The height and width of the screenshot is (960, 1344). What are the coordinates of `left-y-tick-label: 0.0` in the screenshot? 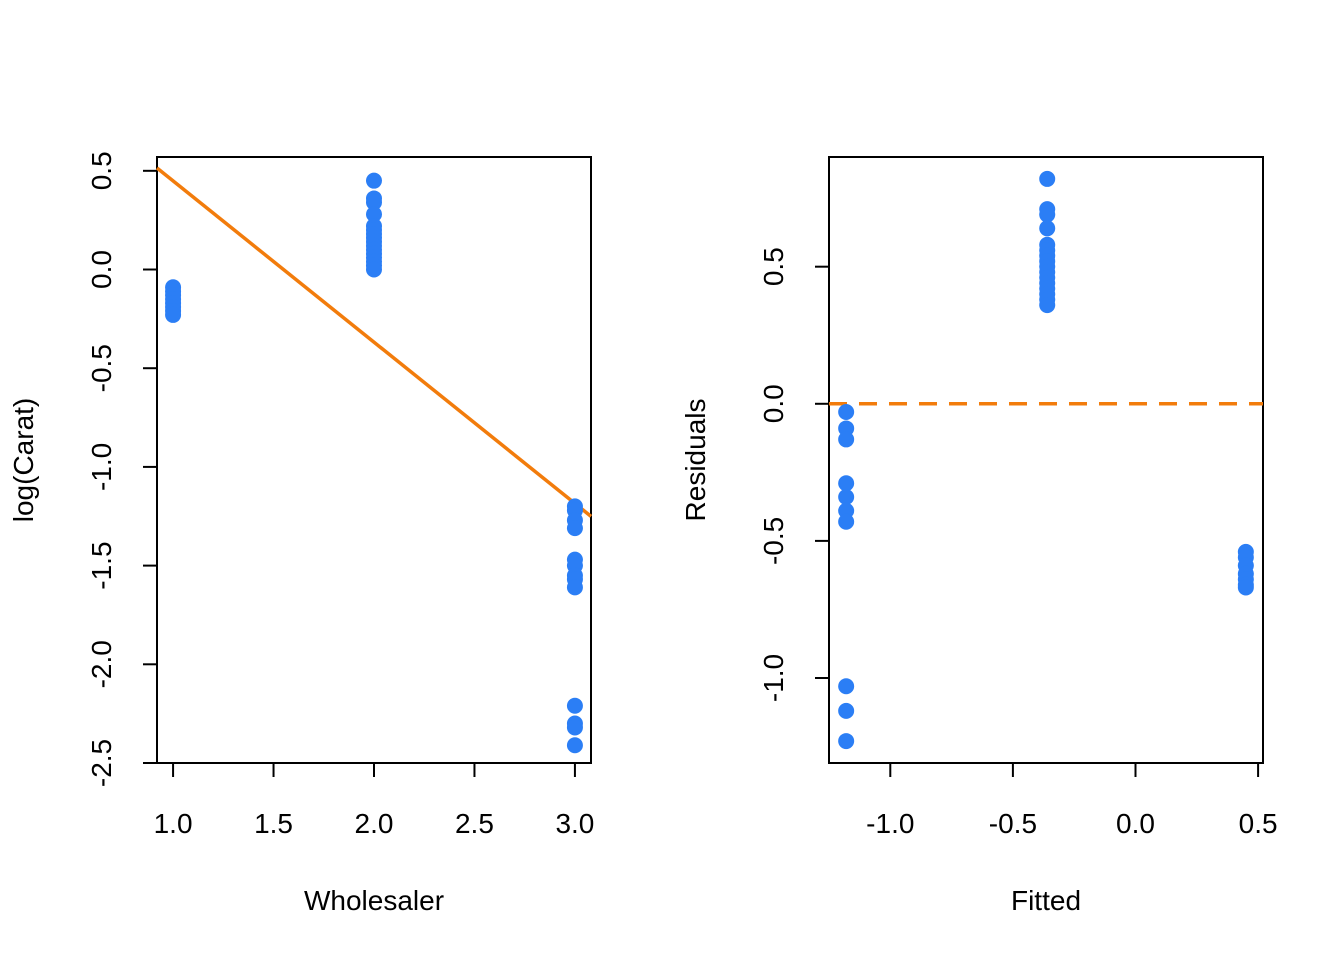 It's located at (101, 269).